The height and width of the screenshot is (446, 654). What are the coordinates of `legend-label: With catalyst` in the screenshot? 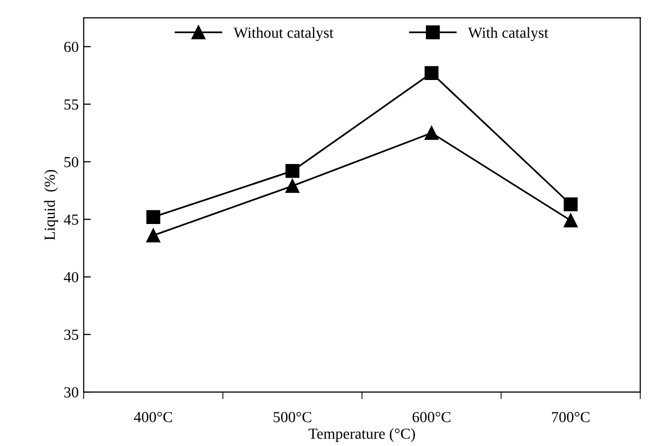 It's located at (508, 34).